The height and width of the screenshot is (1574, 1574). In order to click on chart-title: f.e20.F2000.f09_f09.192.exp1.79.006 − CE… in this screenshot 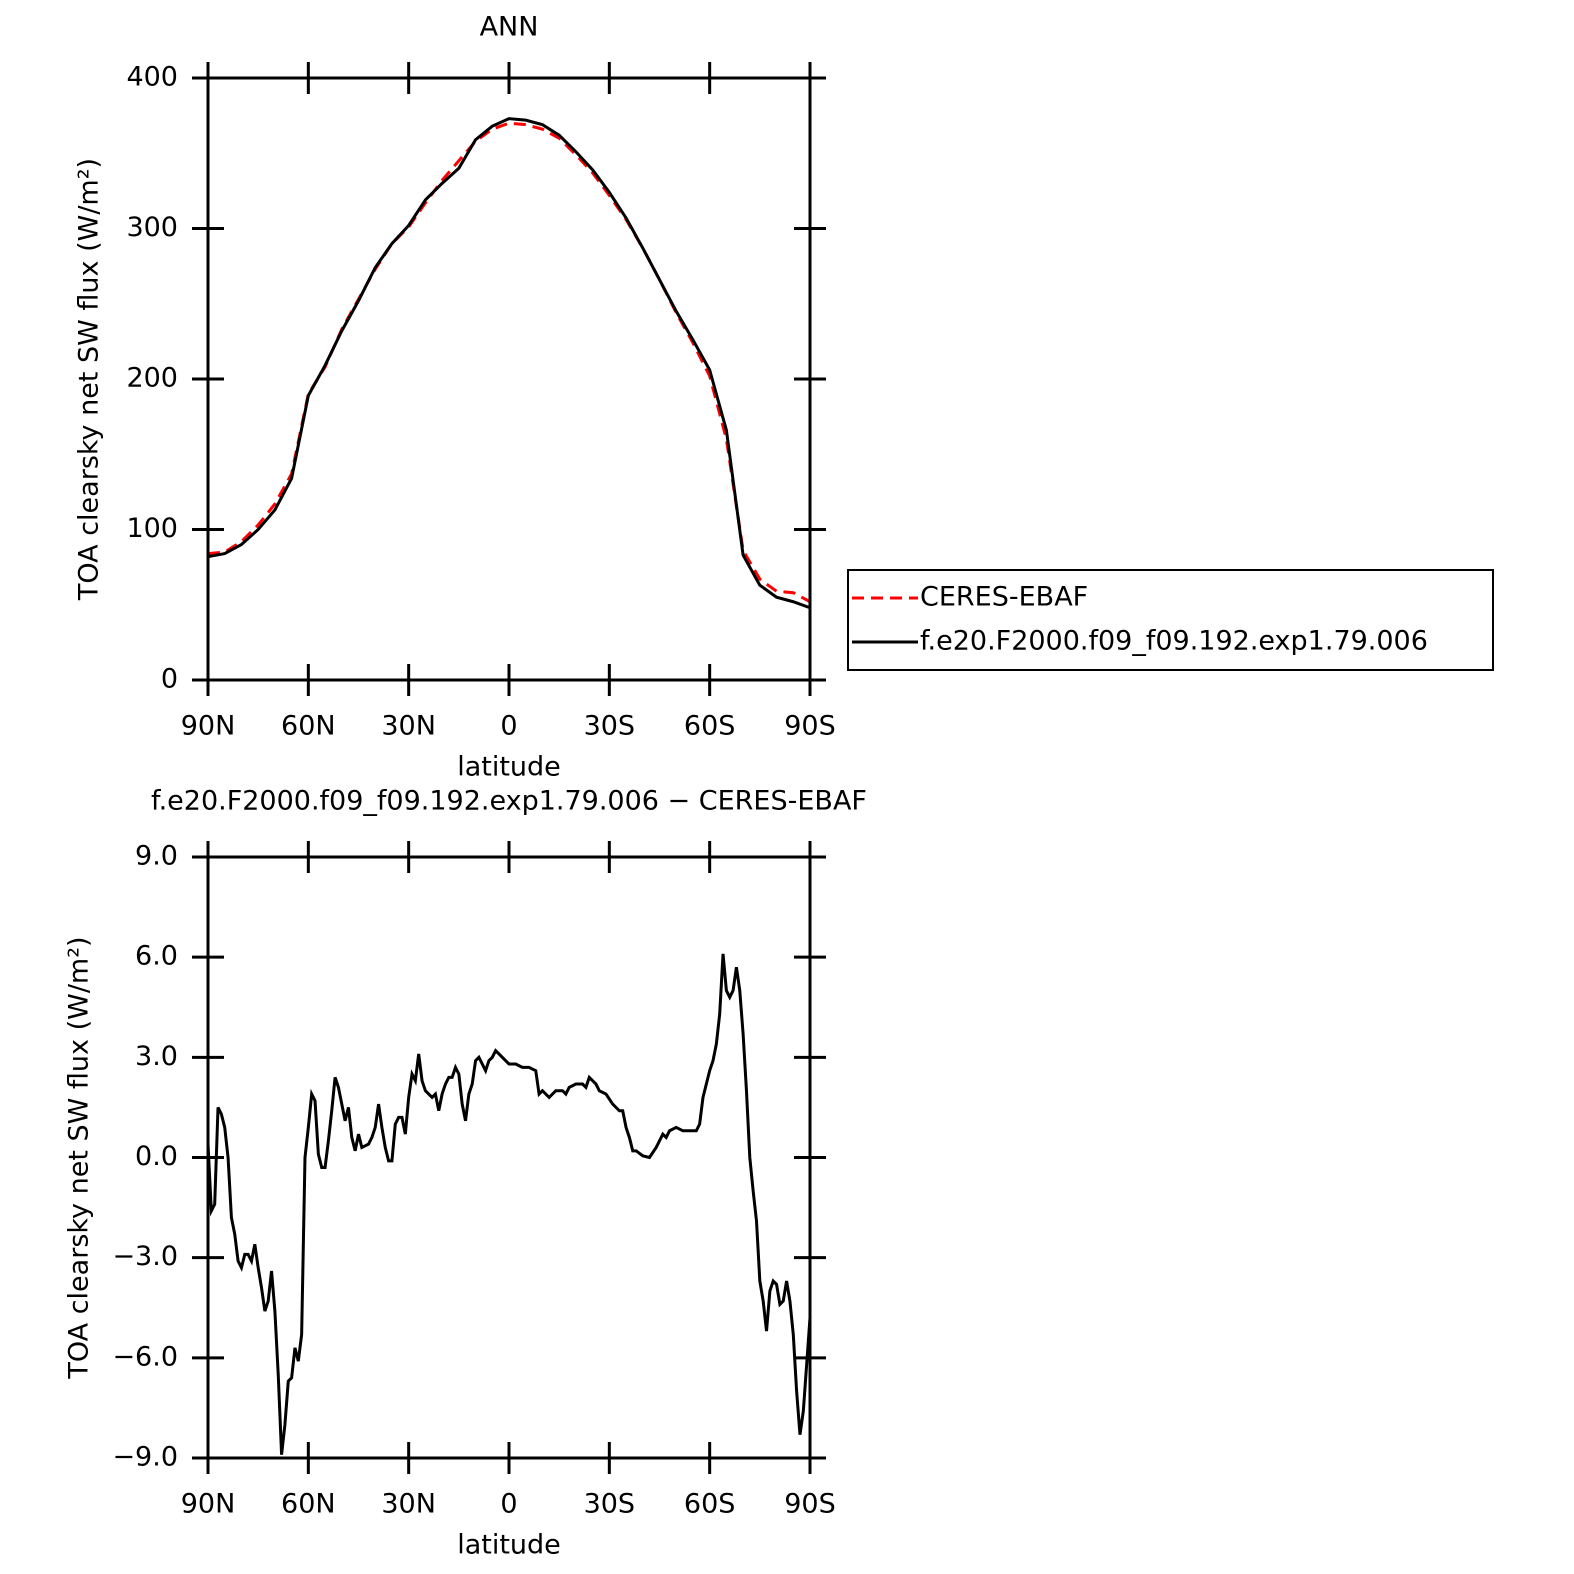, I will do `click(509, 801)`.